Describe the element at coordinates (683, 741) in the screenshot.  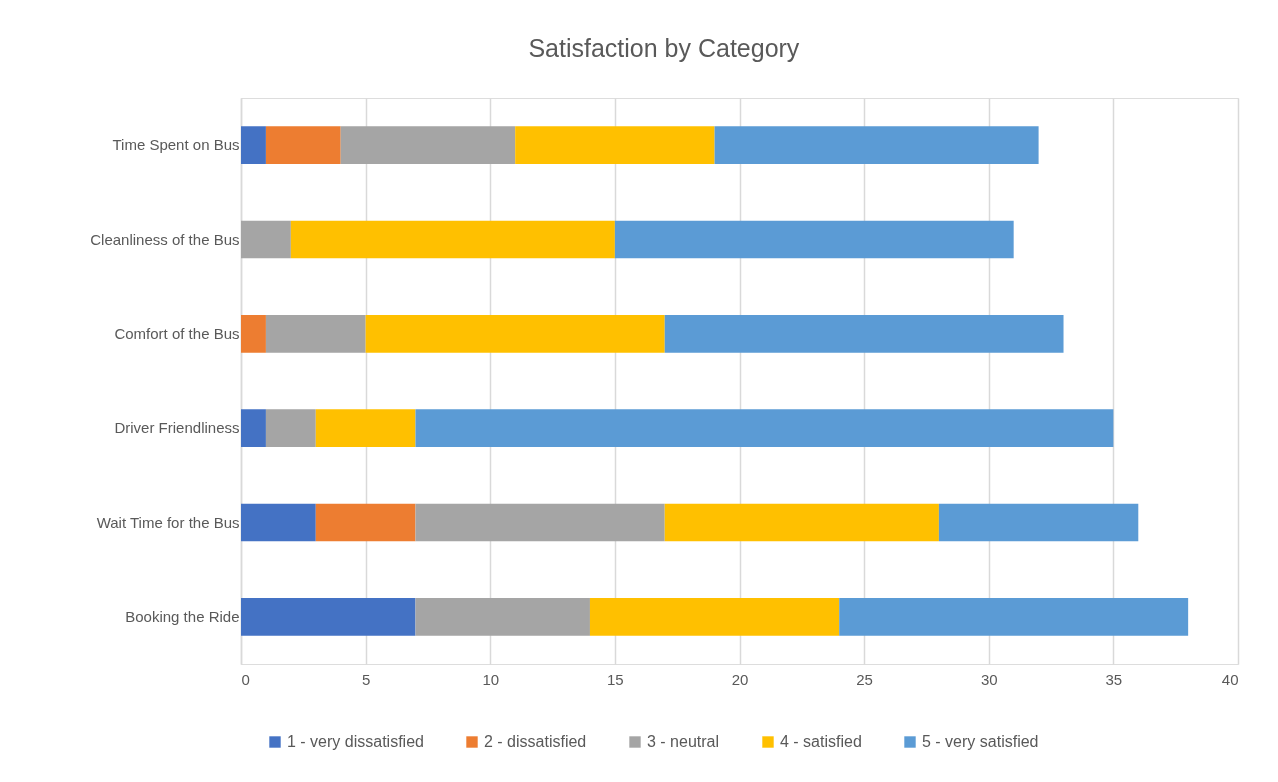
I see `legend-label: 3 - neutral` at that location.